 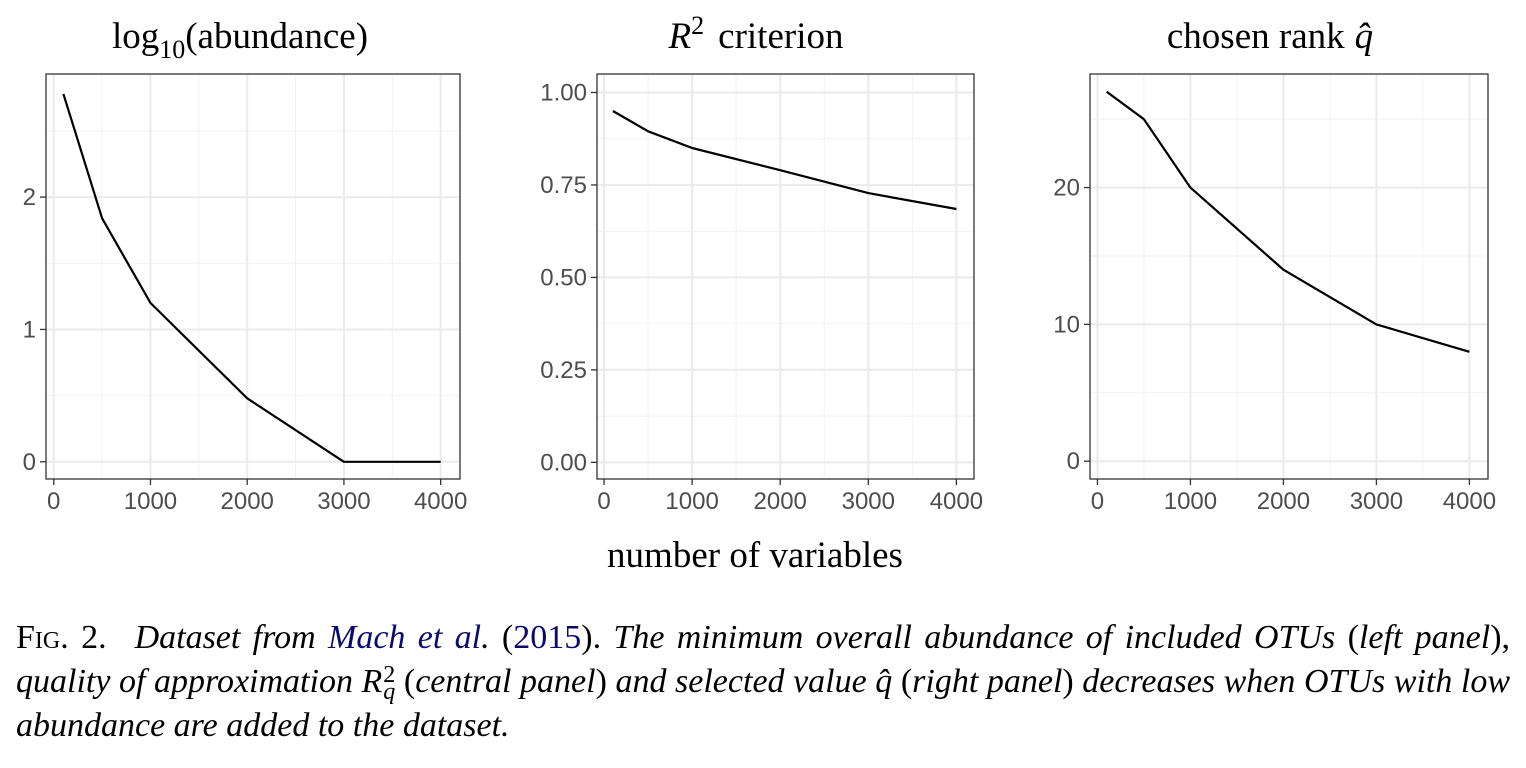 I want to click on y-tick-label: 2, so click(x=29, y=197).